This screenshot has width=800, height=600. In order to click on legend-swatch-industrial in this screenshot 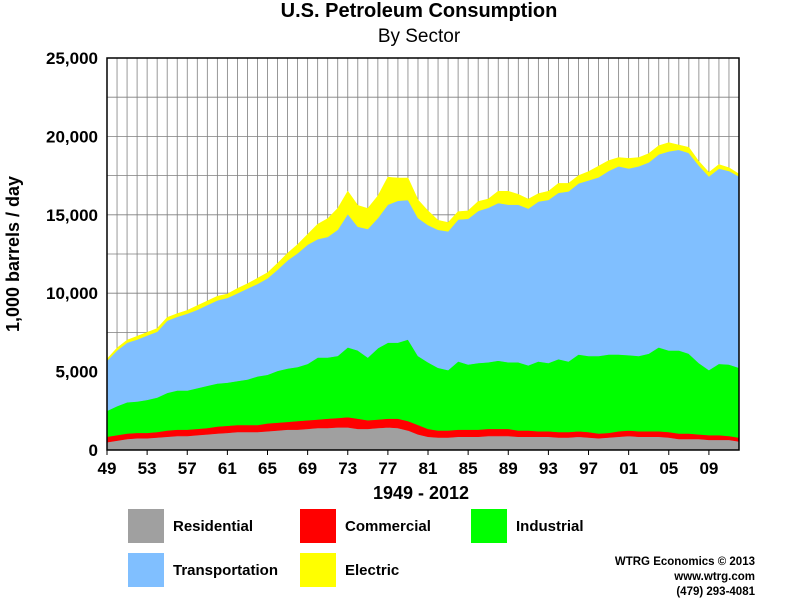, I will do `click(489, 526)`.